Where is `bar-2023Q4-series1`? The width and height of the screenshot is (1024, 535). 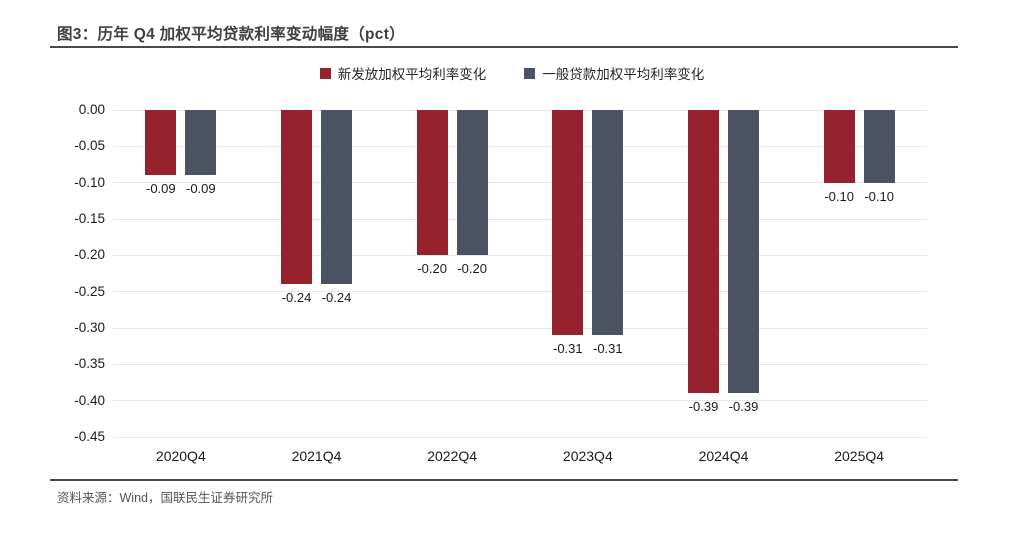 bar-2023Q4-series1 is located at coordinates (608, 222).